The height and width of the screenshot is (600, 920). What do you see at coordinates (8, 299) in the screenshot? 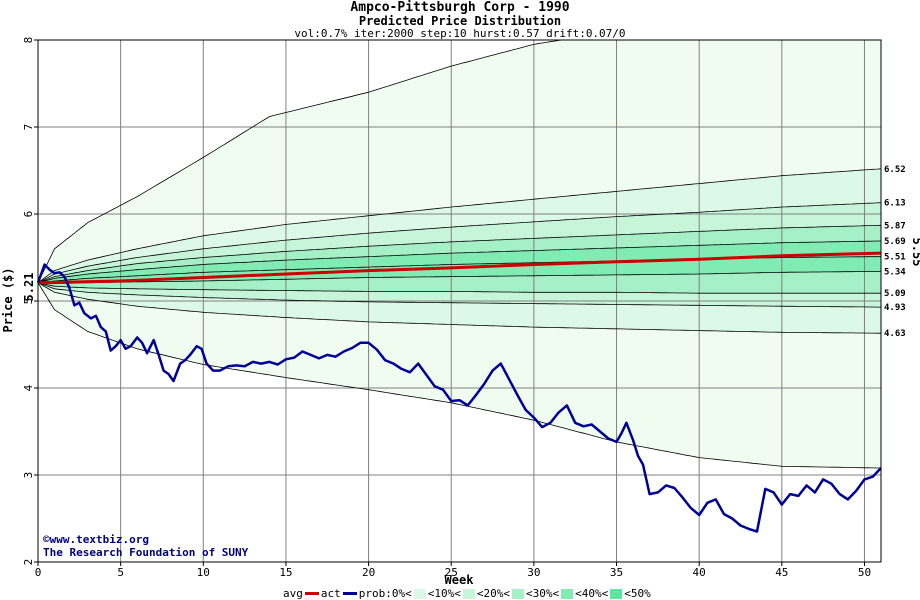
I see `y-axis-label: Price ($)` at bounding box center [8, 299].